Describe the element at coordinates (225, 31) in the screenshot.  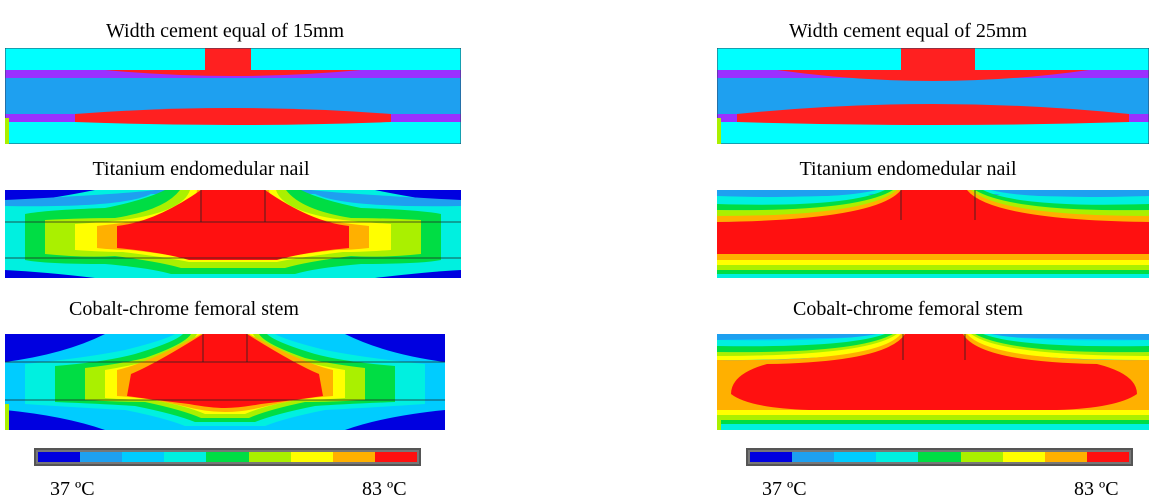
I see `schema-title-15mm: Width cement equal of 15mm` at that location.